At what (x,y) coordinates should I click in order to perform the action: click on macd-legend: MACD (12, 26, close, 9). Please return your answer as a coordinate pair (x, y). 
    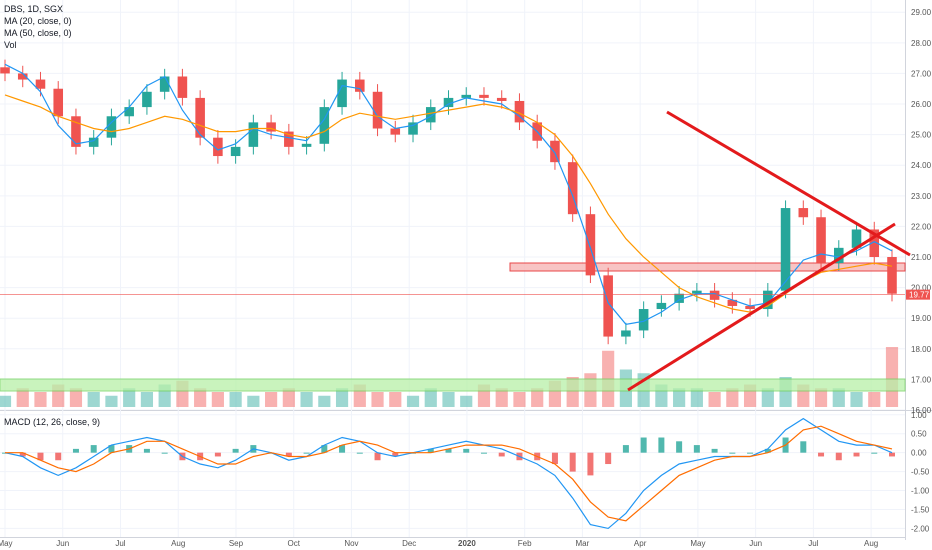
    Looking at the image, I should click on (52, 422).